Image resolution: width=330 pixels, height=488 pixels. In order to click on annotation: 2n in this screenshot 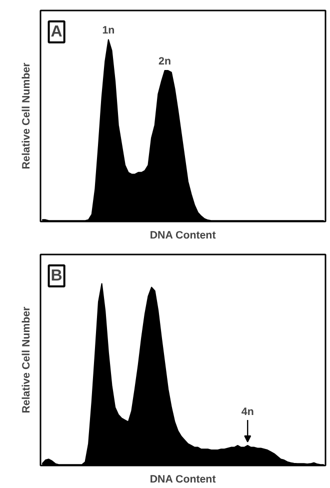, I will do `click(164, 62)`.